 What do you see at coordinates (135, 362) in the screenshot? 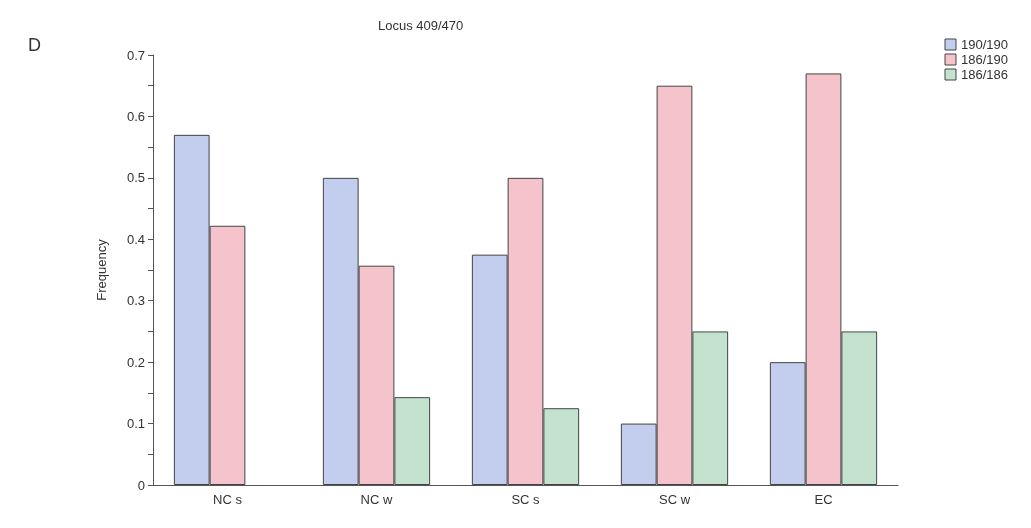
I see `y-tick-label: 0.2` at bounding box center [135, 362].